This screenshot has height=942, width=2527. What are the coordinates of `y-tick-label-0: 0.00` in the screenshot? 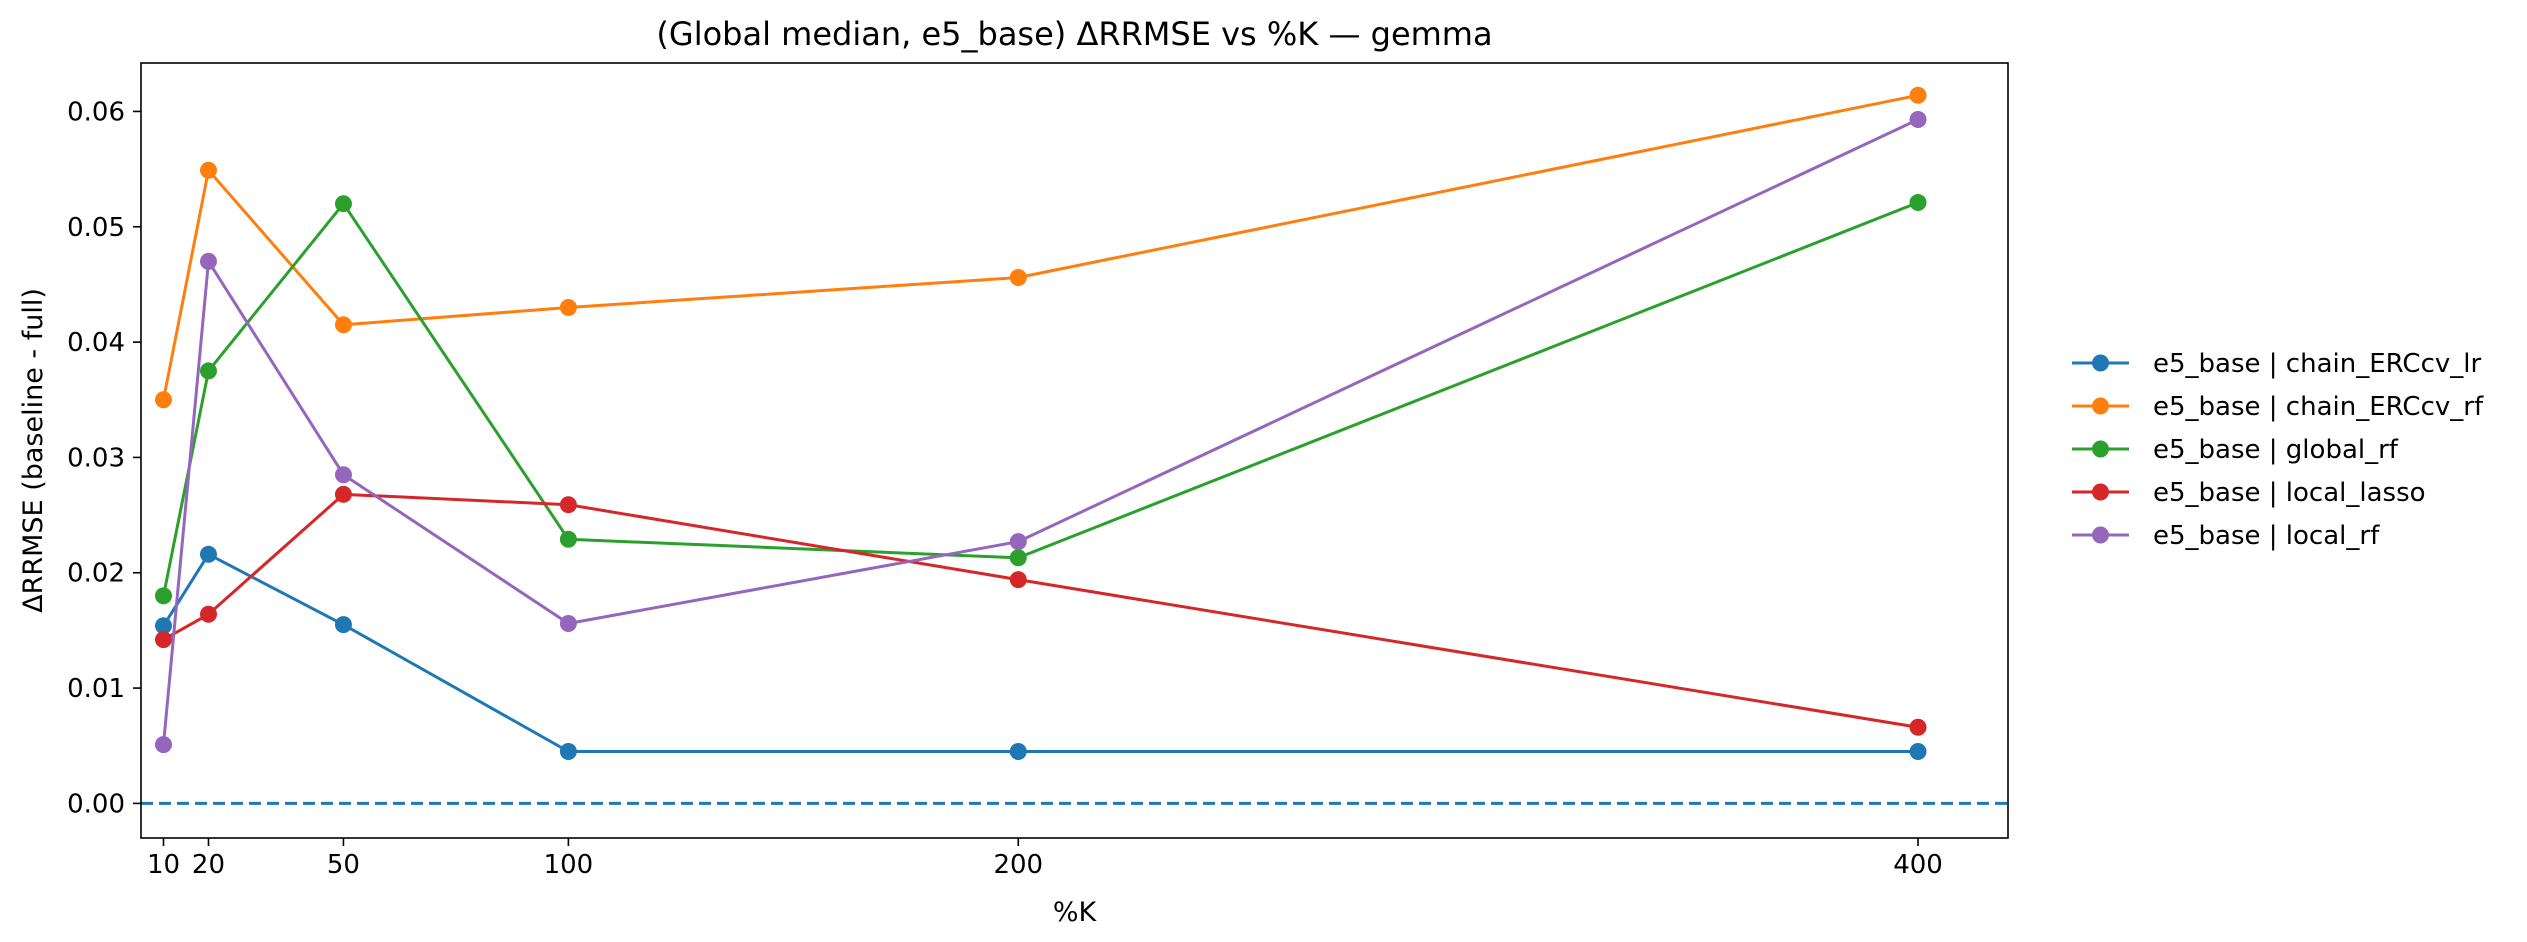 It's located at (96, 804).